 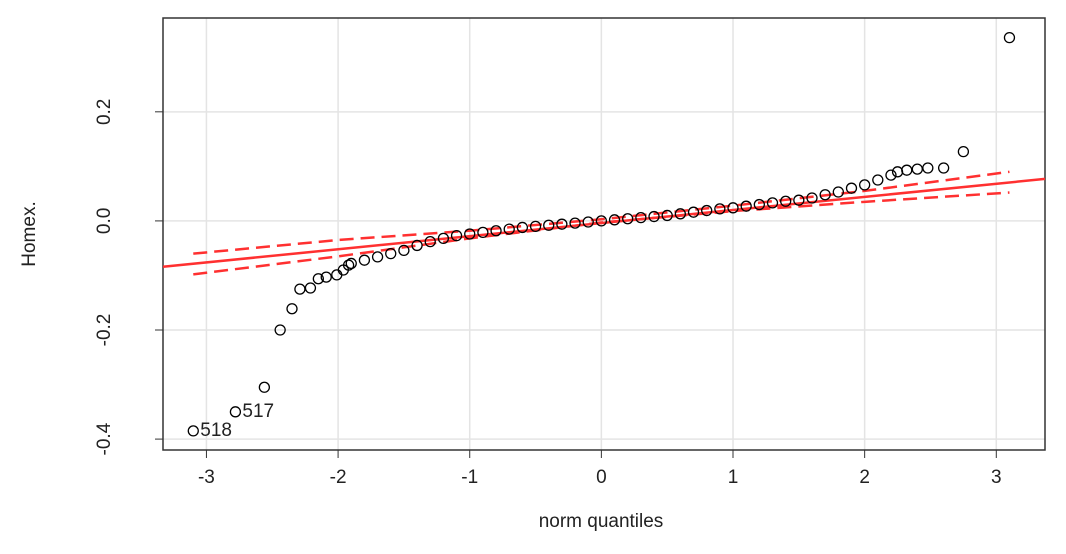 What do you see at coordinates (104, 438) in the screenshot?
I see `y-tick-label: -0.4` at bounding box center [104, 438].